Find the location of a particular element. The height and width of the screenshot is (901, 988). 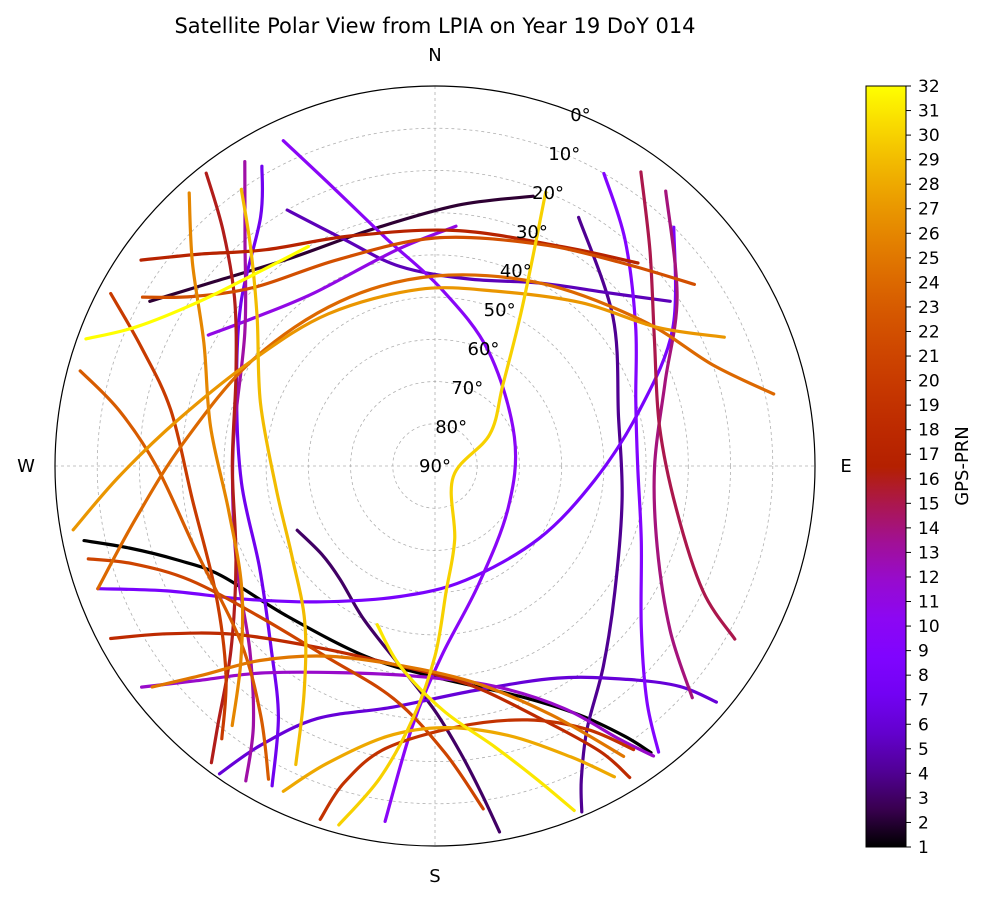

direction-label-south: S is located at coordinates (434, 876).